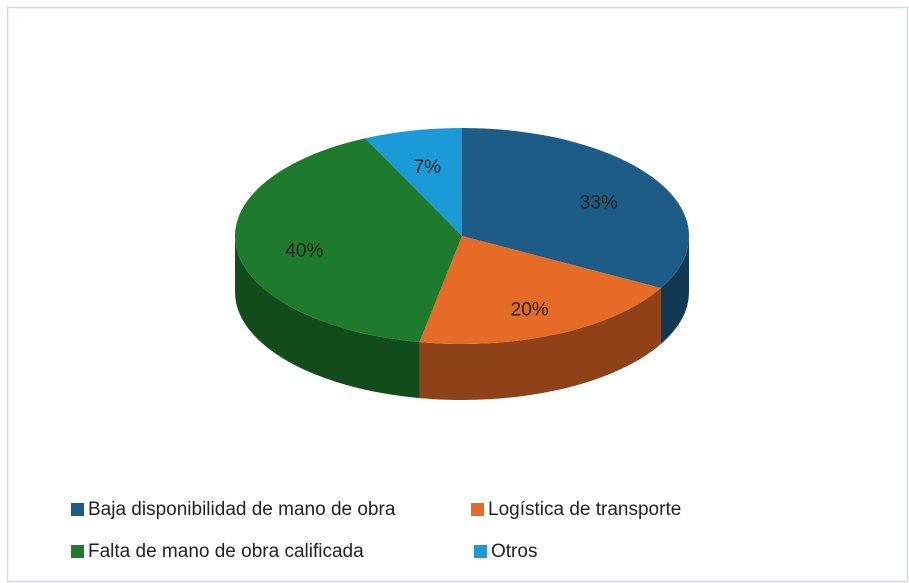 The height and width of the screenshot is (583, 909). Describe the element at coordinates (530, 309) in the screenshot. I see `data-label: 20%` at that location.